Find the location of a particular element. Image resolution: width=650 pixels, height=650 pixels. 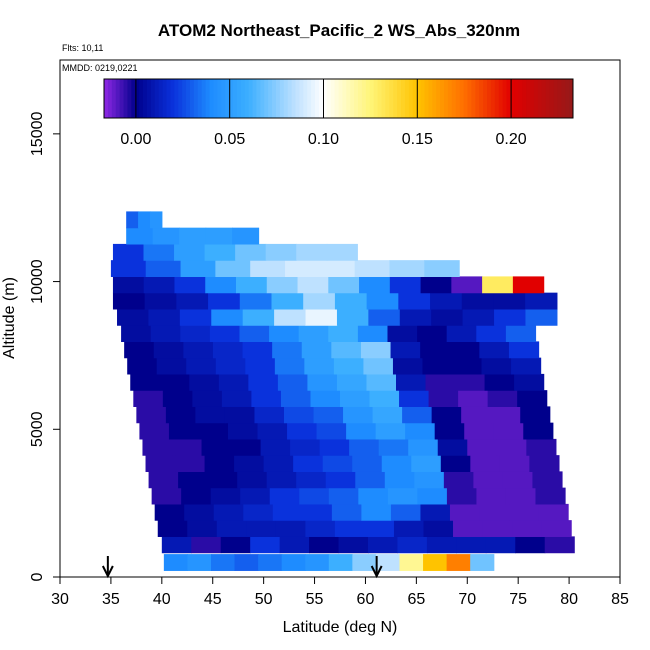

x-tick-label: 80 is located at coordinates (569, 599).